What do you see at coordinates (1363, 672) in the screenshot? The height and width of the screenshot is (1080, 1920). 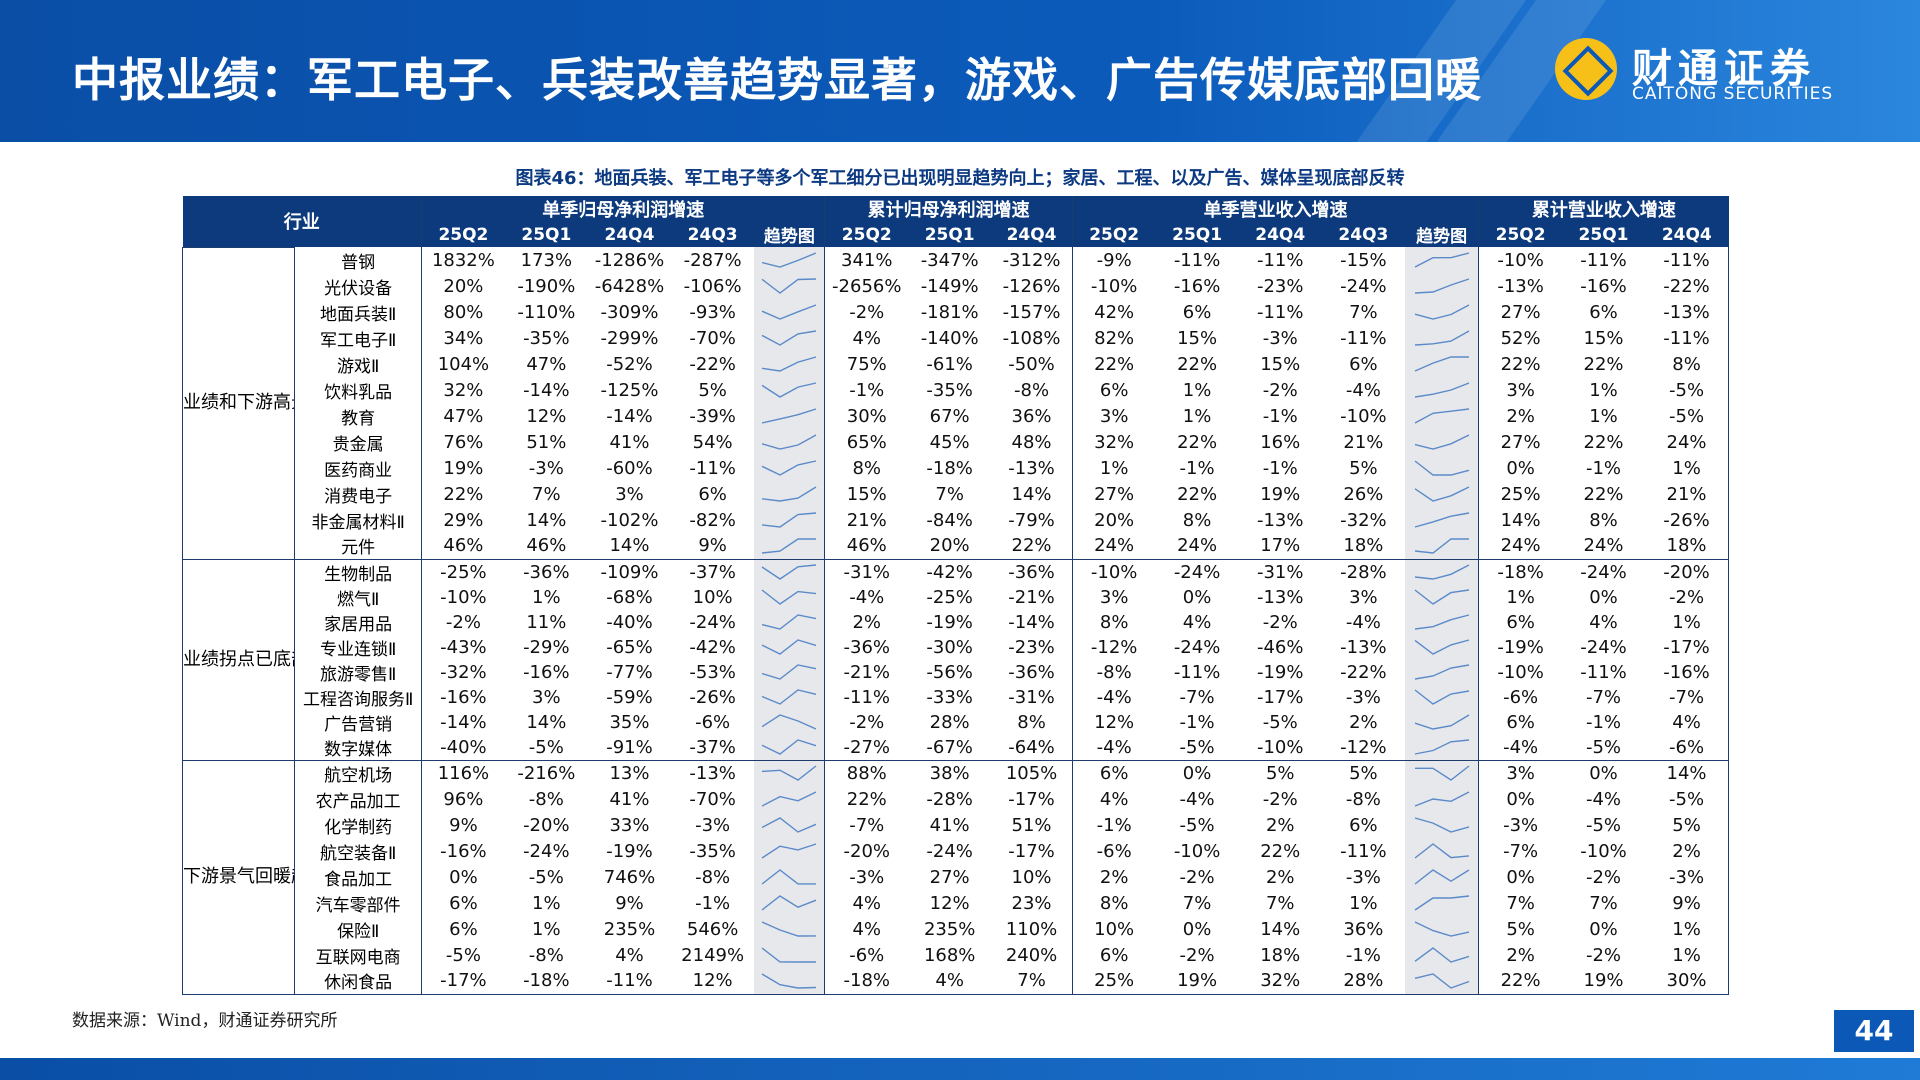 I see `value-cell: -22%` at bounding box center [1363, 672].